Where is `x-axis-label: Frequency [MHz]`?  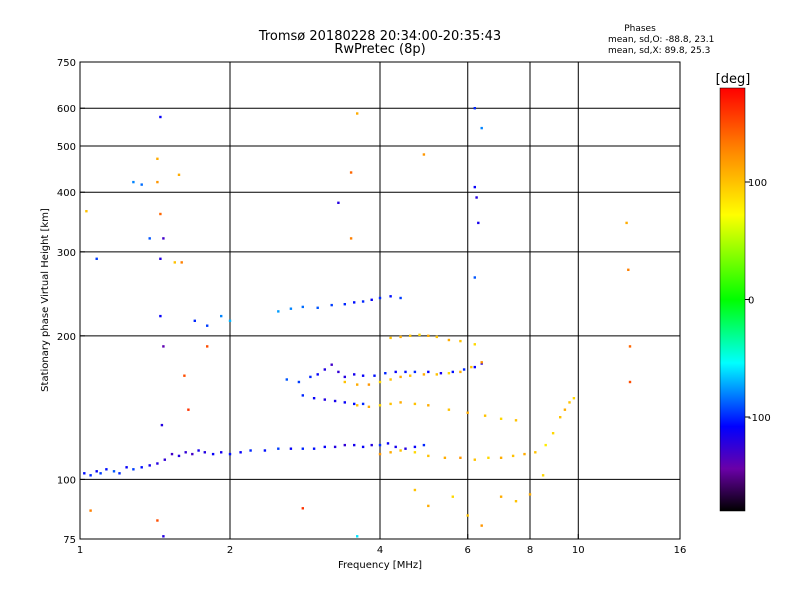 x-axis-label: Frequency [MHz] is located at coordinates (380, 565).